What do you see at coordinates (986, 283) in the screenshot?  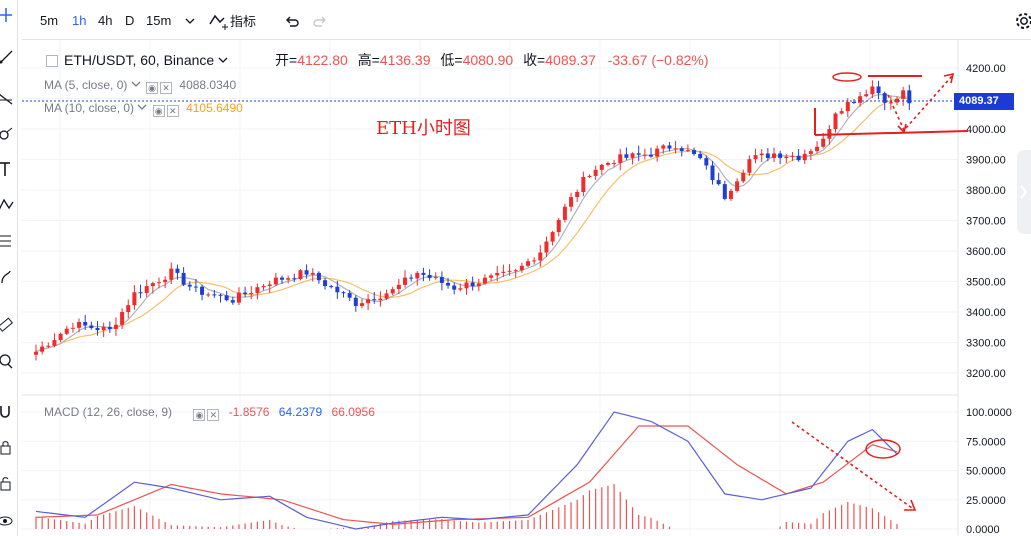 I see `price-tick-label: 3500.00` at bounding box center [986, 283].